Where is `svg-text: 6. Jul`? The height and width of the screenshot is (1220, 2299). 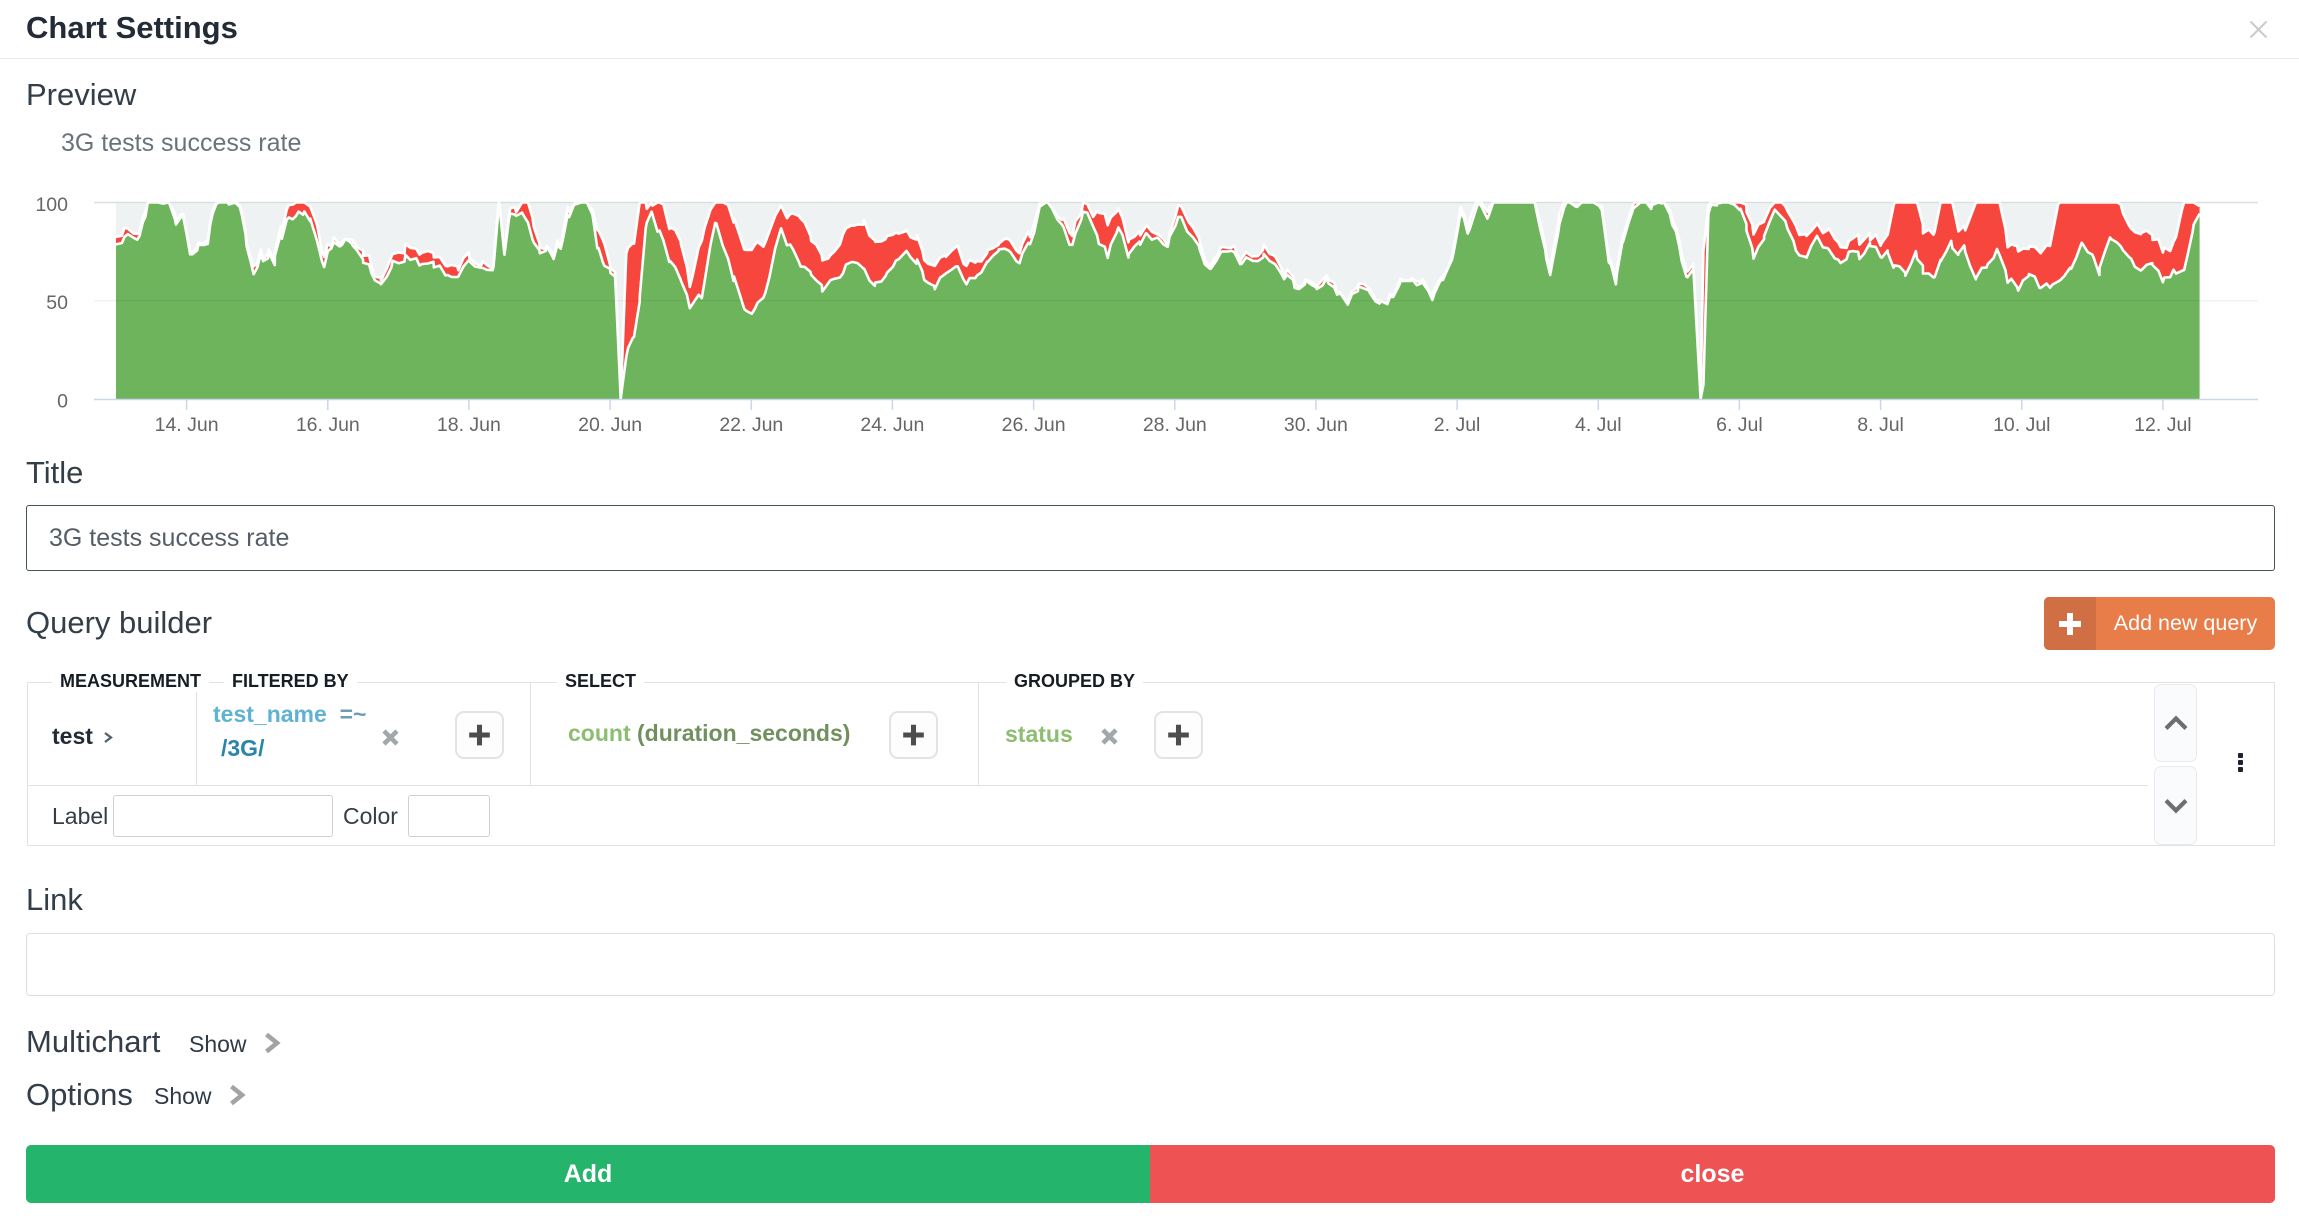
svg-text: 6. Jul is located at coordinates (1739, 425).